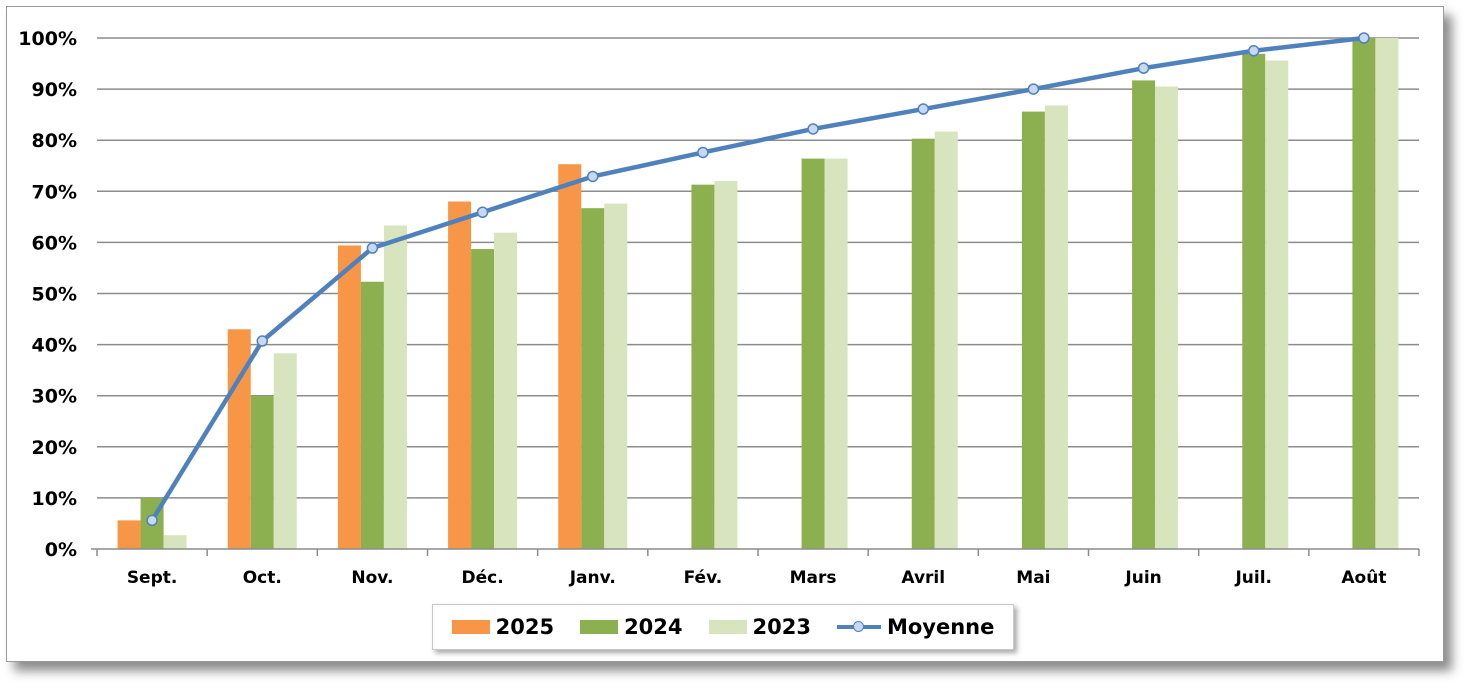 The width and height of the screenshot is (1476, 695). What do you see at coordinates (940, 627) in the screenshot?
I see `legend-label-moyenne: Moyenne` at bounding box center [940, 627].